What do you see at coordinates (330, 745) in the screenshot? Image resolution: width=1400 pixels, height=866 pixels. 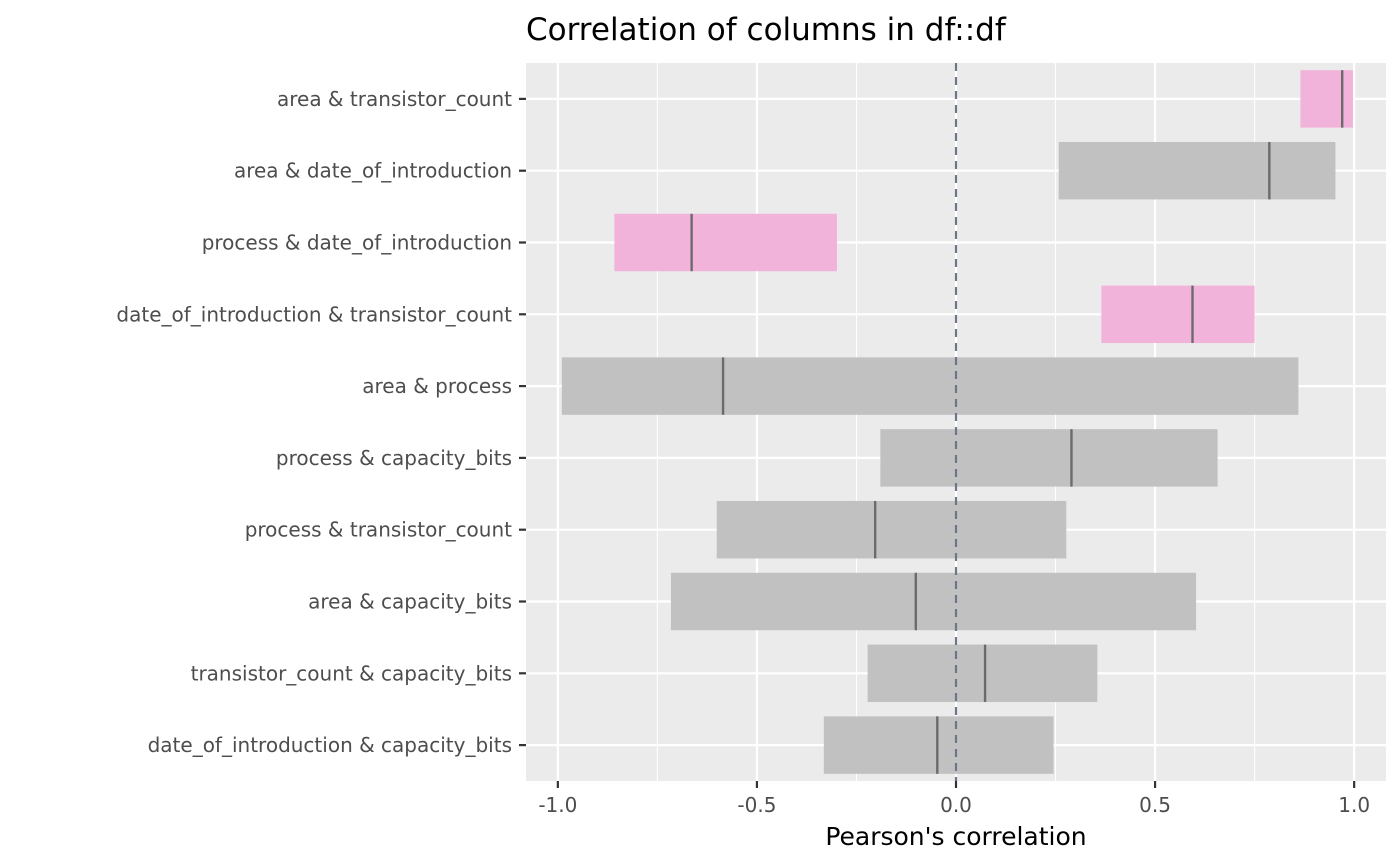 I see `y-tick-label: date_of_introduction & capacity_bits` at bounding box center [330, 745].